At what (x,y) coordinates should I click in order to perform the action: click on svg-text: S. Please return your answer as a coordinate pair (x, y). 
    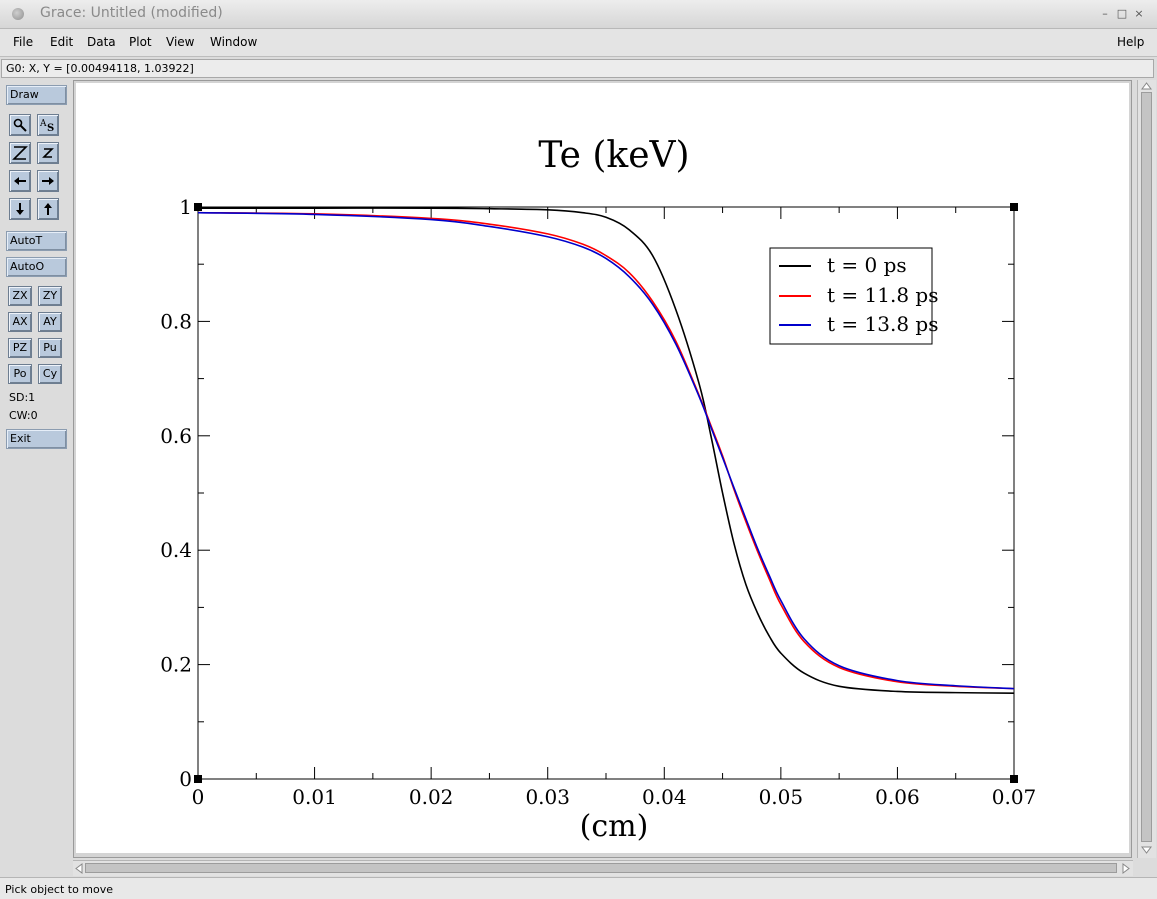
    Looking at the image, I should click on (50, 128).